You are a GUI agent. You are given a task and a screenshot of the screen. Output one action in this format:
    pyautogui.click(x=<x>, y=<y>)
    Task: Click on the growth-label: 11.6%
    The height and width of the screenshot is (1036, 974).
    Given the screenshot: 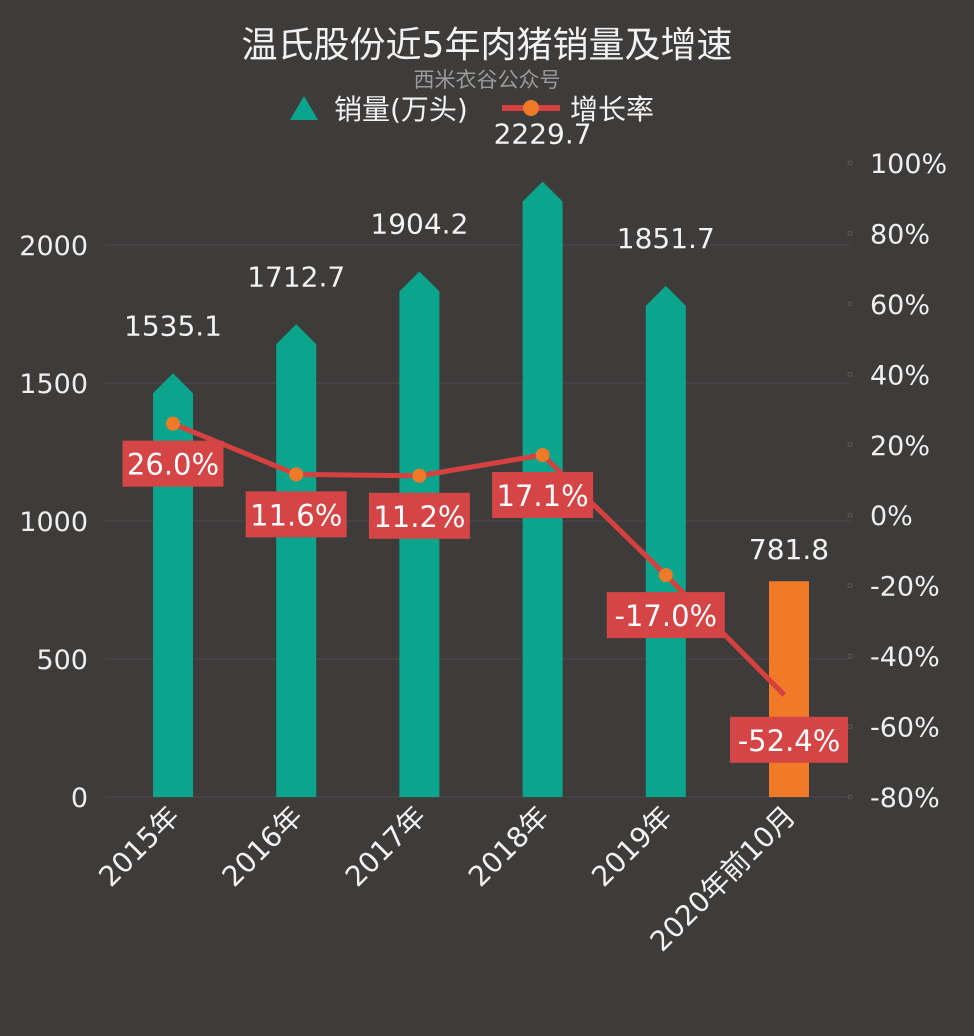 What is the action you would take?
    pyautogui.click(x=296, y=515)
    